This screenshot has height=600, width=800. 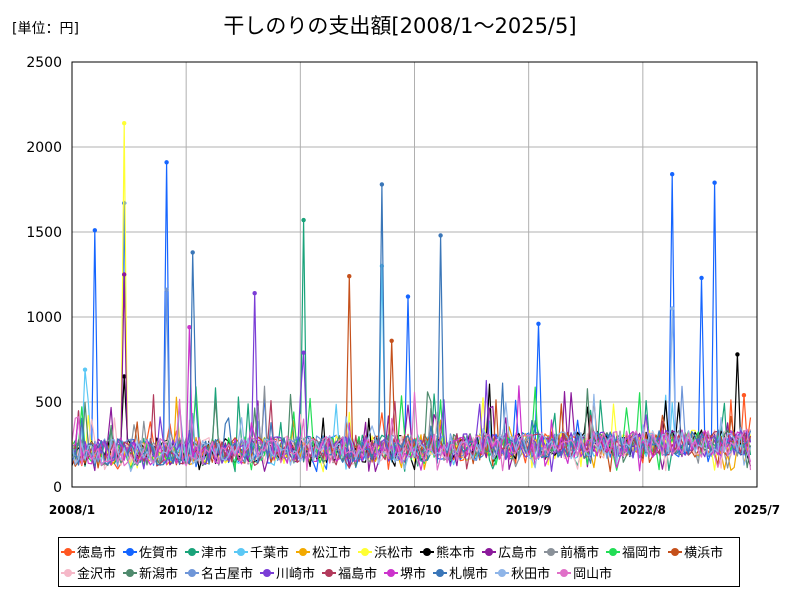 What do you see at coordinates (44, 318) in the screenshot?
I see `y-tick-label: 1000` at bounding box center [44, 318].